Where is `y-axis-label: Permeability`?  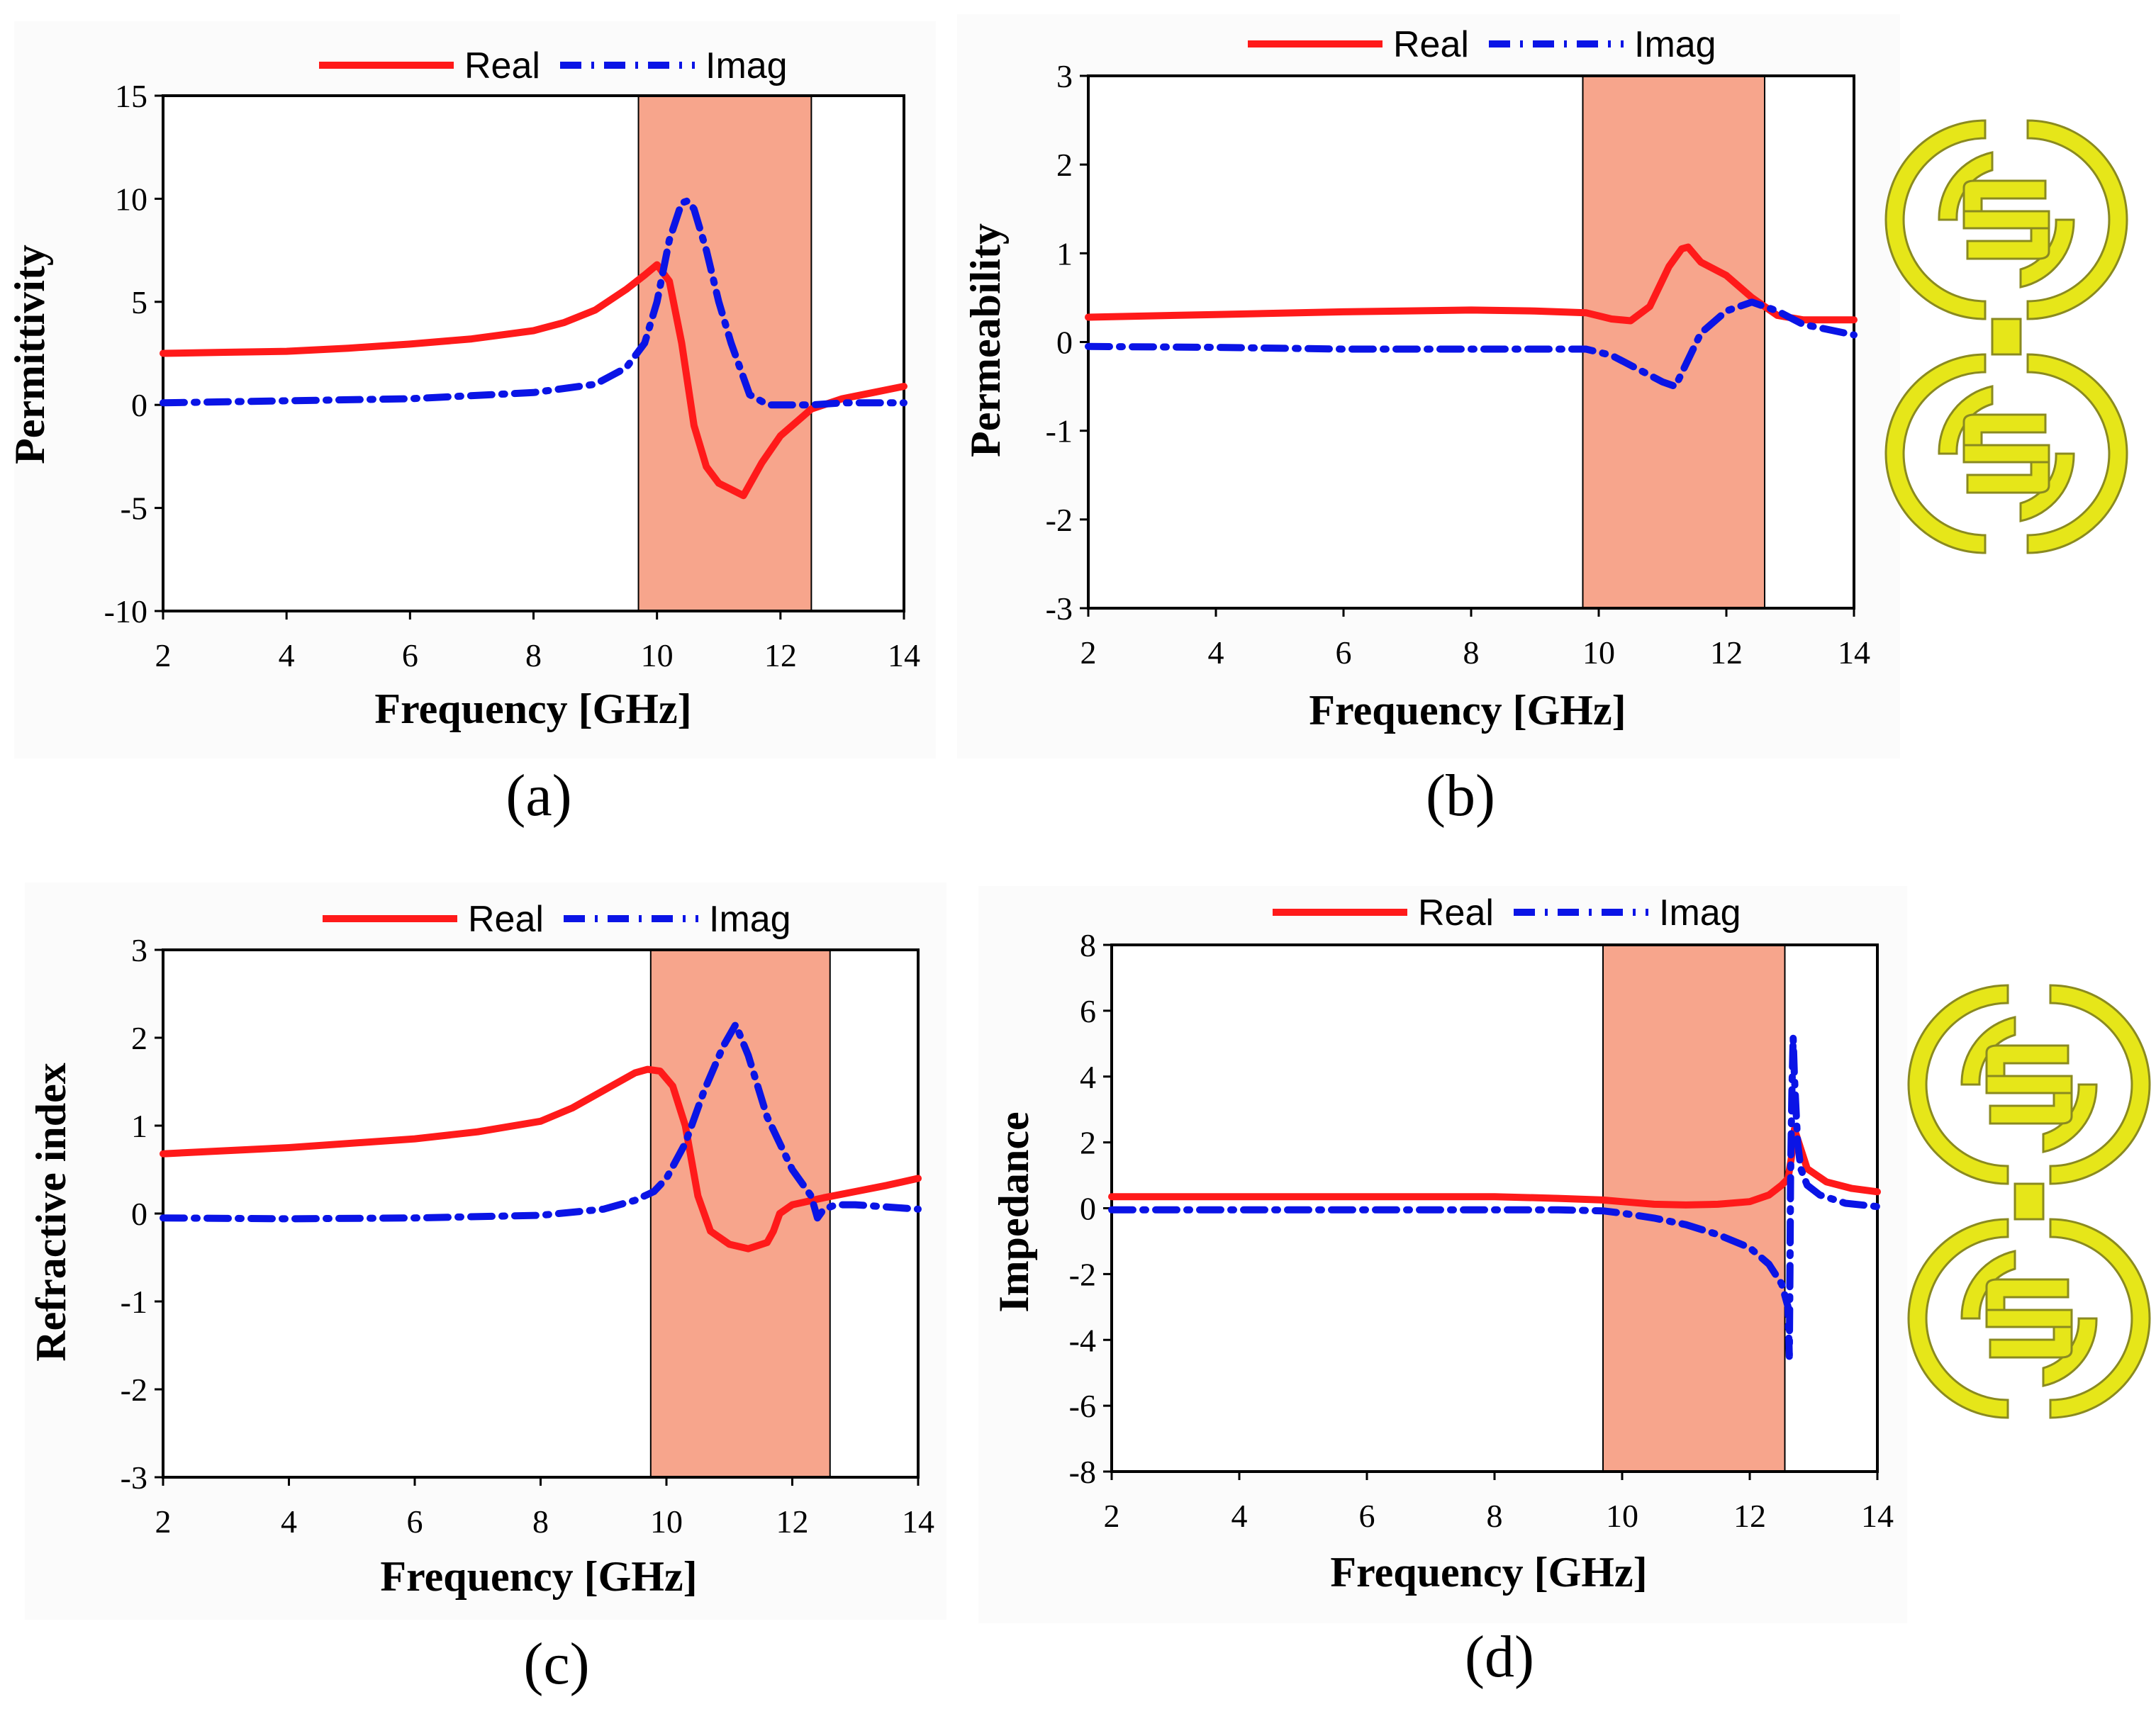
y-axis-label: Permeability is located at coordinates (985, 340).